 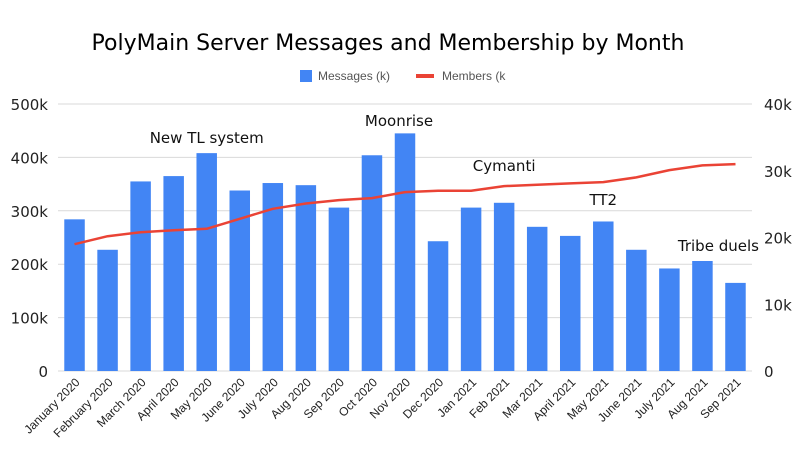 What do you see at coordinates (718, 246) in the screenshot?
I see `annotation-label: Tribe duels` at bounding box center [718, 246].